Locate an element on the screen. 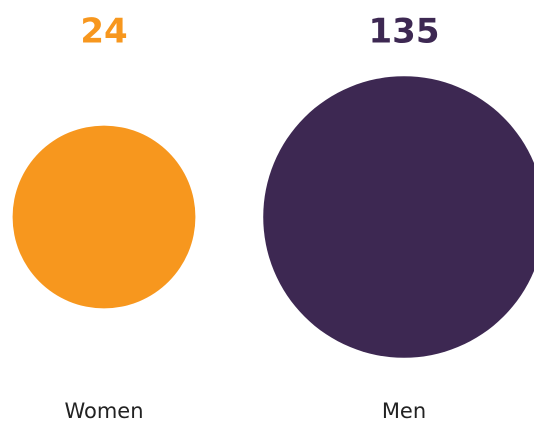 This screenshot has width=534, height=423. category-label: Men is located at coordinates (404, 411).